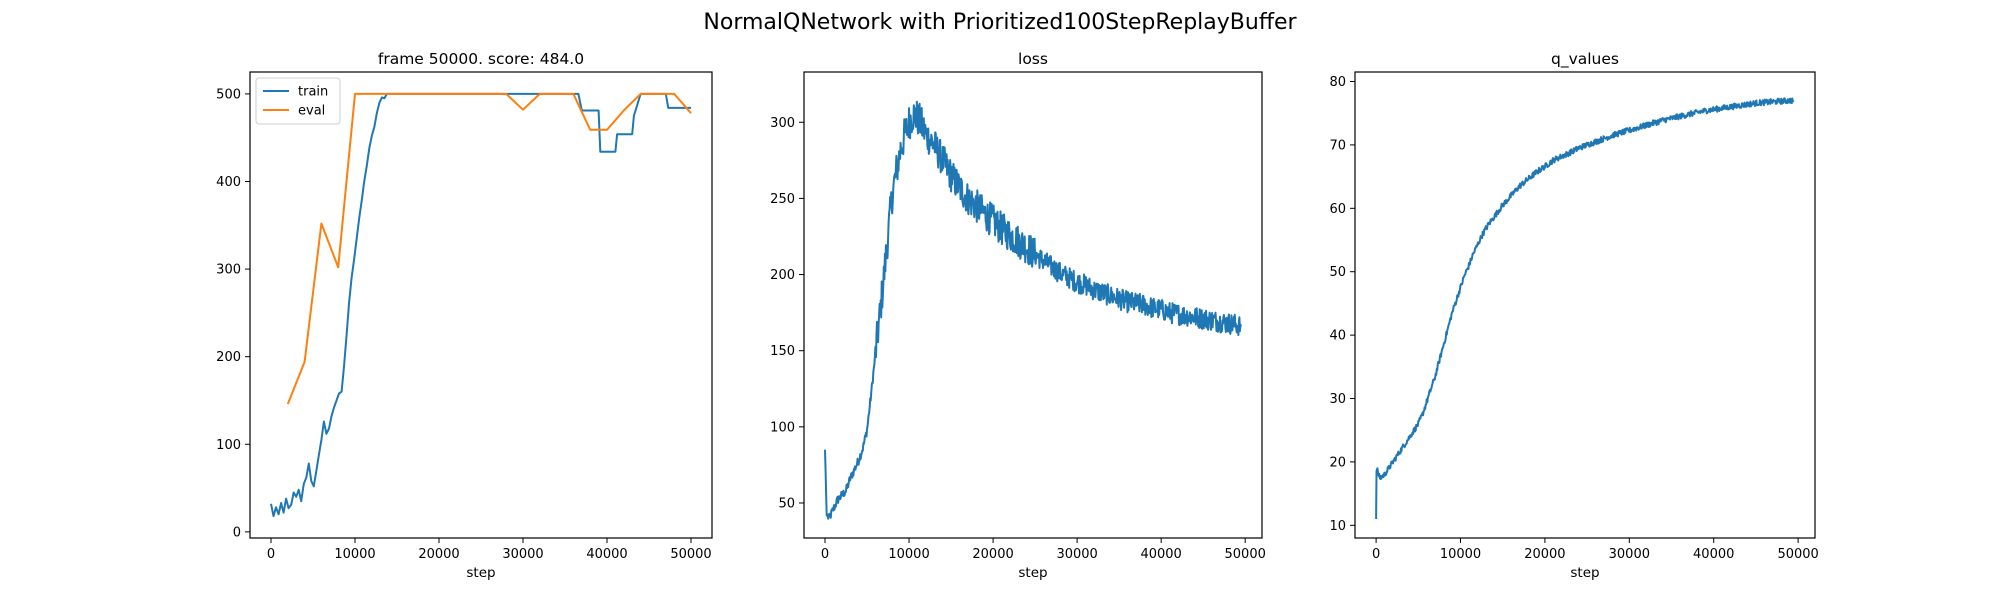 Image resolution: width=2000 pixels, height=600 pixels. What do you see at coordinates (489, 248) in the screenshot?
I see `eval-series-line` at bounding box center [489, 248].